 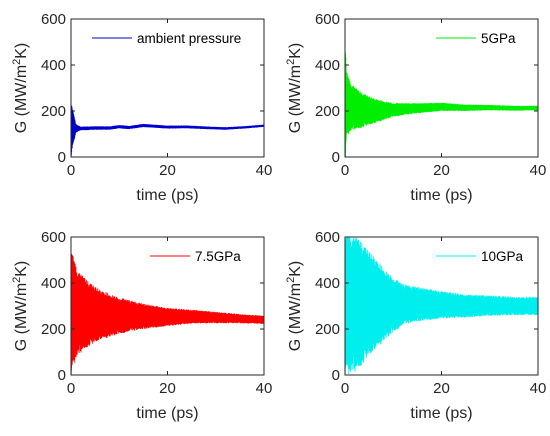 What do you see at coordinates (441, 306) in the screenshot?
I see `data-series-10gpa` at bounding box center [441, 306].